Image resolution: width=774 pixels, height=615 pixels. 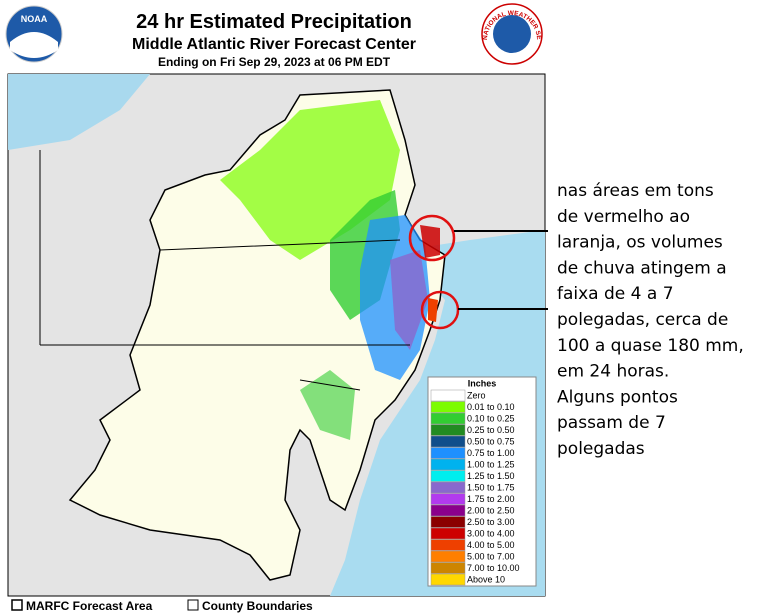 What do you see at coordinates (642, 320) in the screenshot?
I see `annotation-line: polegadas, cerca de` at bounding box center [642, 320].